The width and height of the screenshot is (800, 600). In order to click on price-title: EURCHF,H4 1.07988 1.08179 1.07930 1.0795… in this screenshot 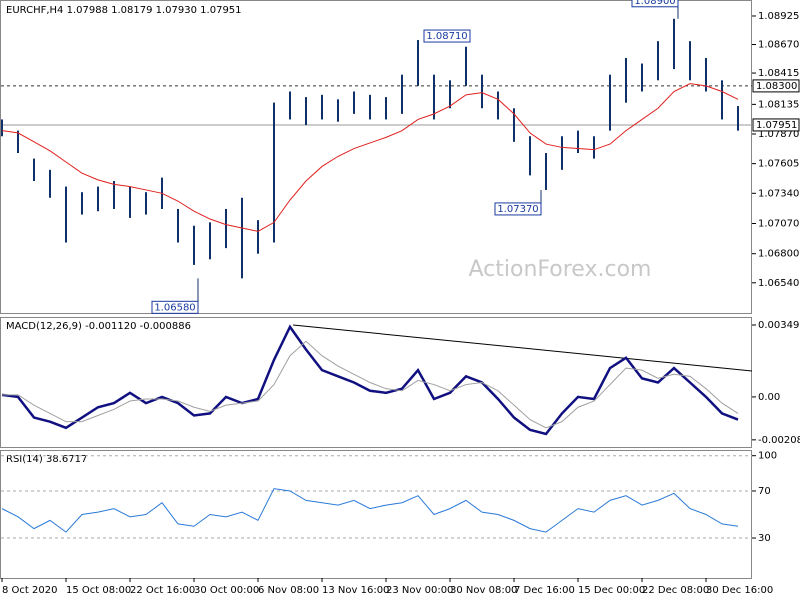, I will do `click(124, 10)`.